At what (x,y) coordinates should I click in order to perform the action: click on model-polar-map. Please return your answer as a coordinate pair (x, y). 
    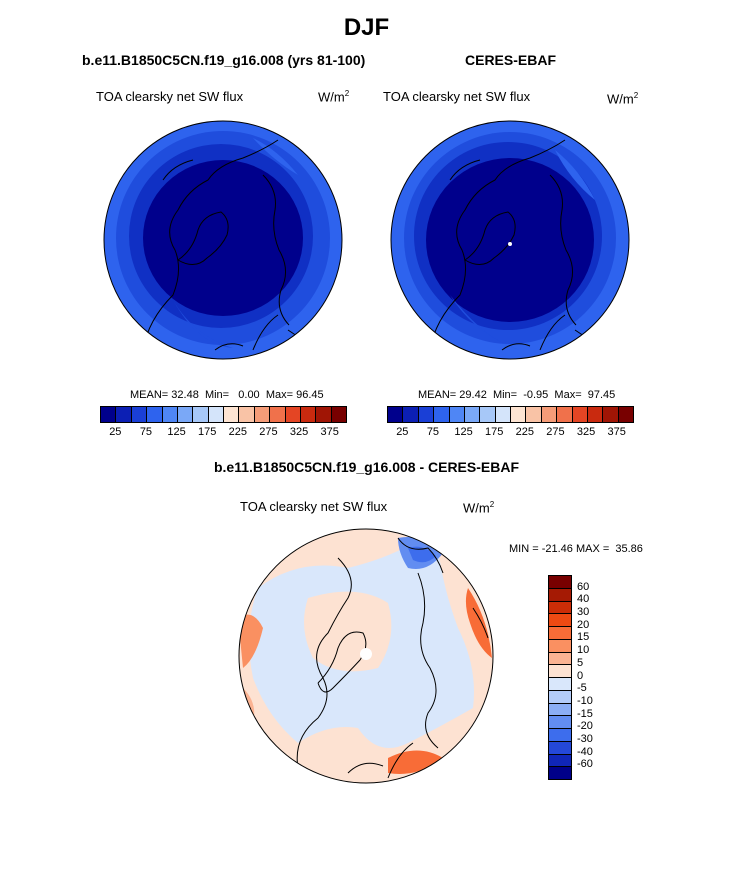
    Looking at the image, I should click on (223, 240).